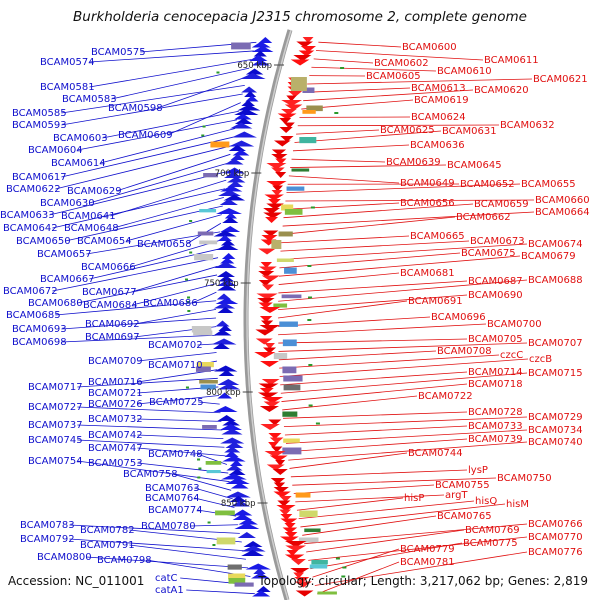  I want to click on gene-label: BCAM0715, so click(555, 373).